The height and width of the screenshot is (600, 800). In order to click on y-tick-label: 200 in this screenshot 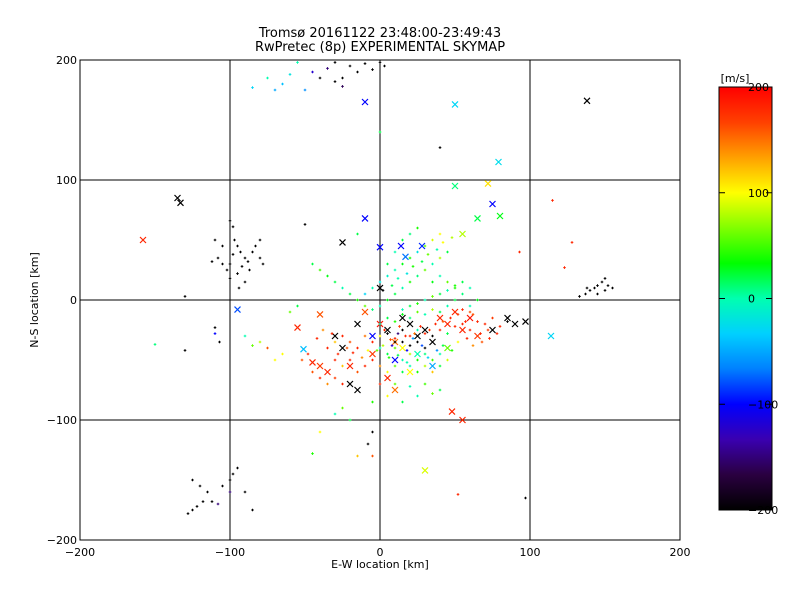, I will do `click(66, 60)`.